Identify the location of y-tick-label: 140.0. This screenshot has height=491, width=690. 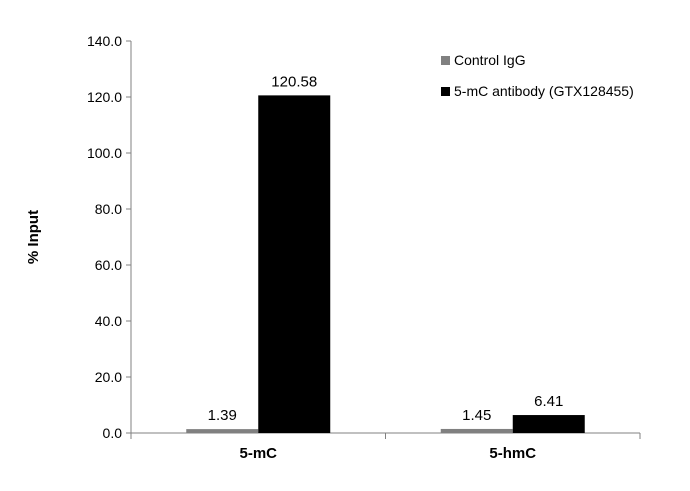
(104, 41).